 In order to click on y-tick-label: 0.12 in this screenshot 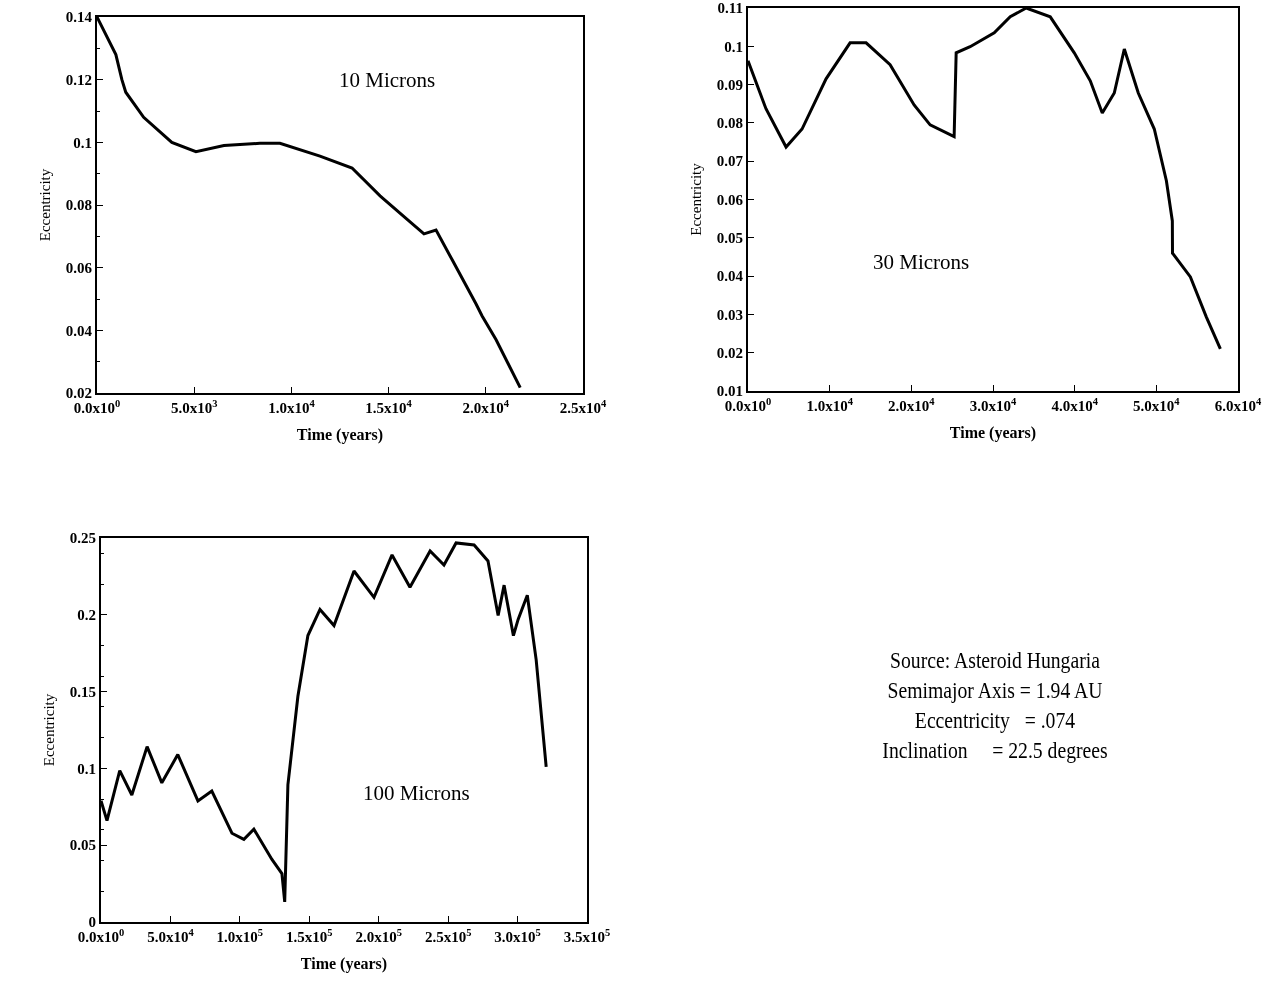, I will do `click(78, 79)`.